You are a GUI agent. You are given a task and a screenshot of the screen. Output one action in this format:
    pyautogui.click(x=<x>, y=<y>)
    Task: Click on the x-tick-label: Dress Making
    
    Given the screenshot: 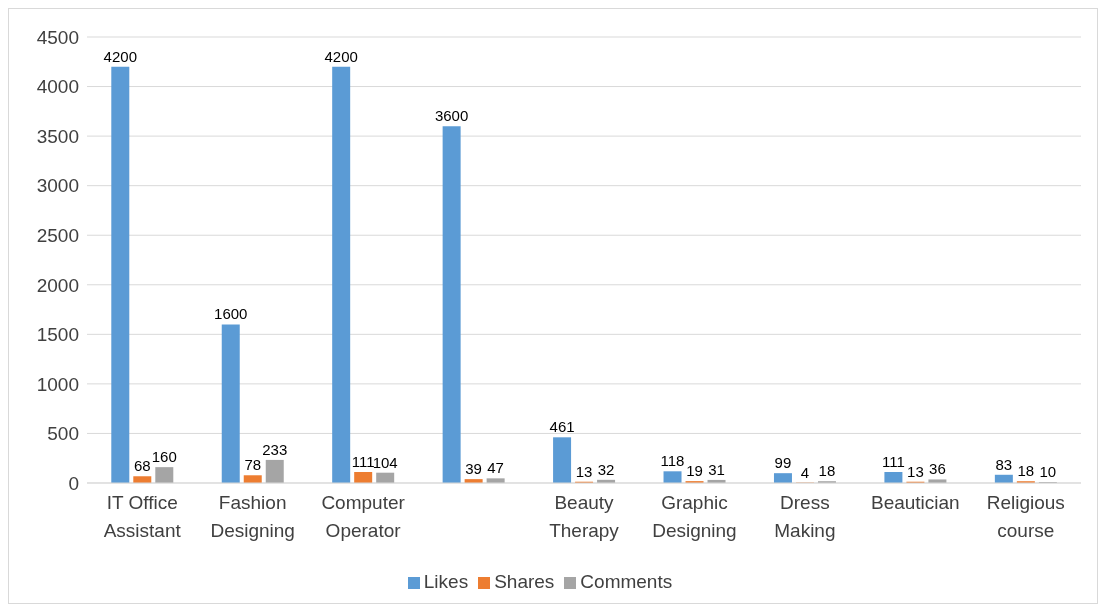 What is the action you would take?
    pyautogui.click(x=805, y=516)
    